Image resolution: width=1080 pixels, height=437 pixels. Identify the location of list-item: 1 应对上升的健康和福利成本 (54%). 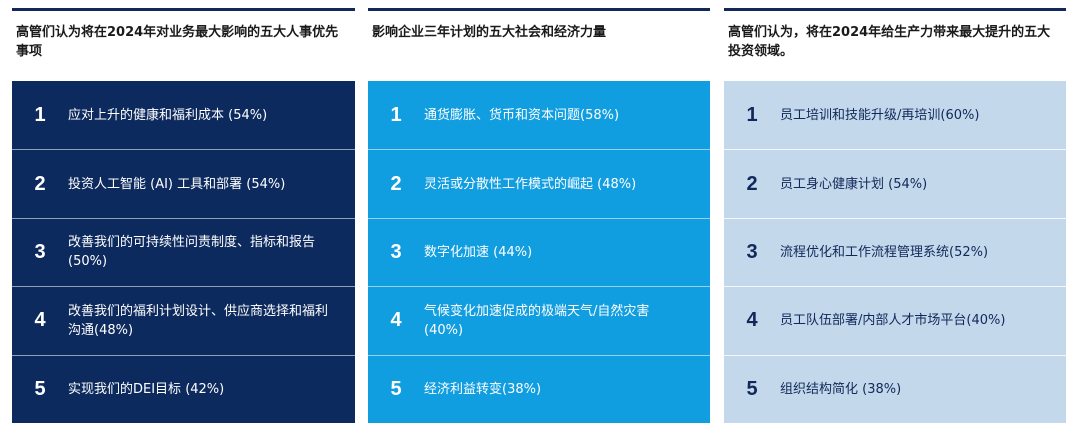
(183, 115).